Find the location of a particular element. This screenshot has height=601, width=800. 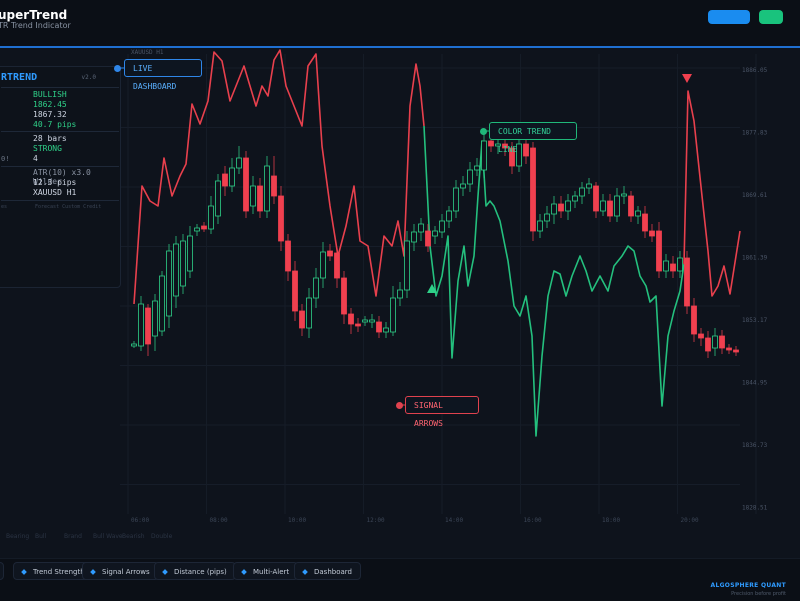

callout-color-trend-line: COLOR TREND LINE is located at coordinates (533, 138).